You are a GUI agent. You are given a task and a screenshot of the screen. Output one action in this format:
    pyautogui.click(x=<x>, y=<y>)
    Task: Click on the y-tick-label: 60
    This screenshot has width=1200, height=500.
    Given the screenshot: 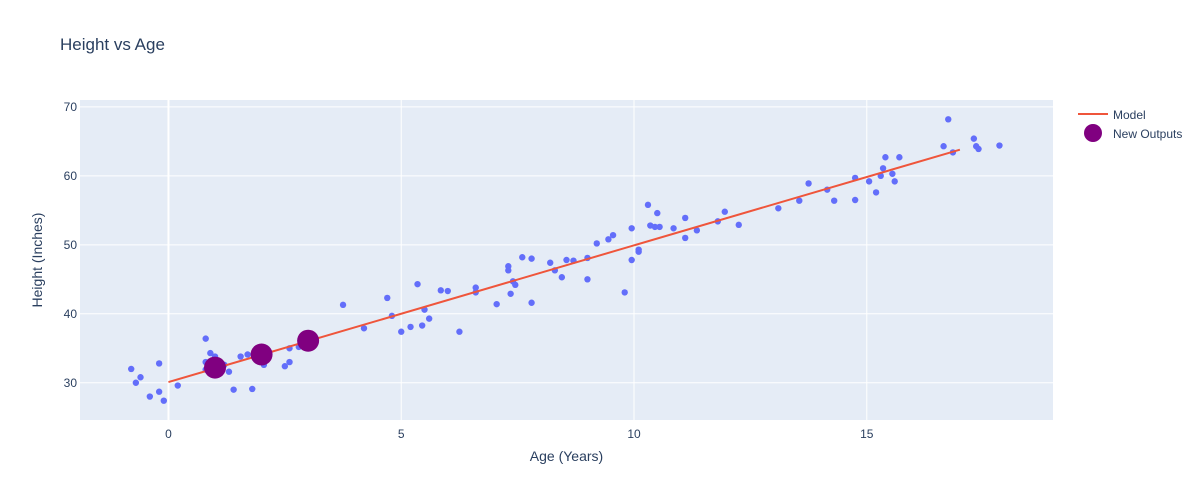 What is the action you would take?
    pyautogui.click(x=71, y=176)
    